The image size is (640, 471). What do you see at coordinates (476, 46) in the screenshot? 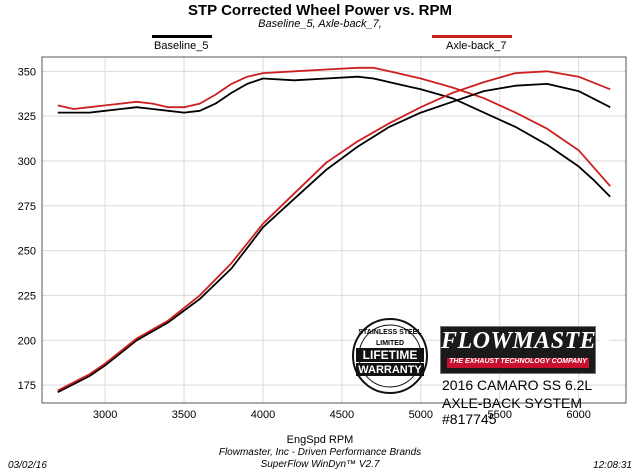
I see `legend-label-axleback: Axle-back_7` at bounding box center [476, 46].